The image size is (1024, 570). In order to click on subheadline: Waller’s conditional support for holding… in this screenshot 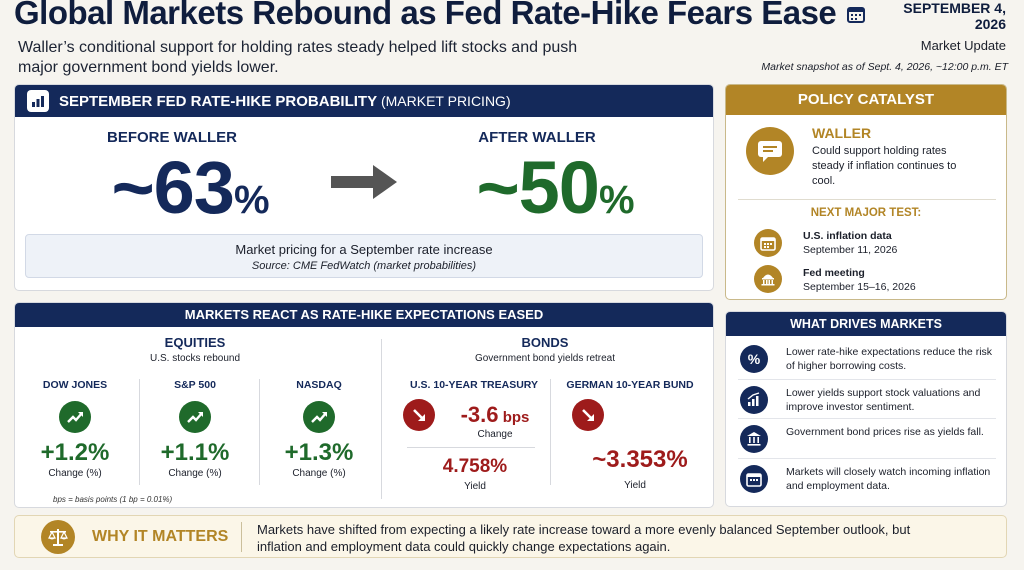, I will do `click(298, 57)`.